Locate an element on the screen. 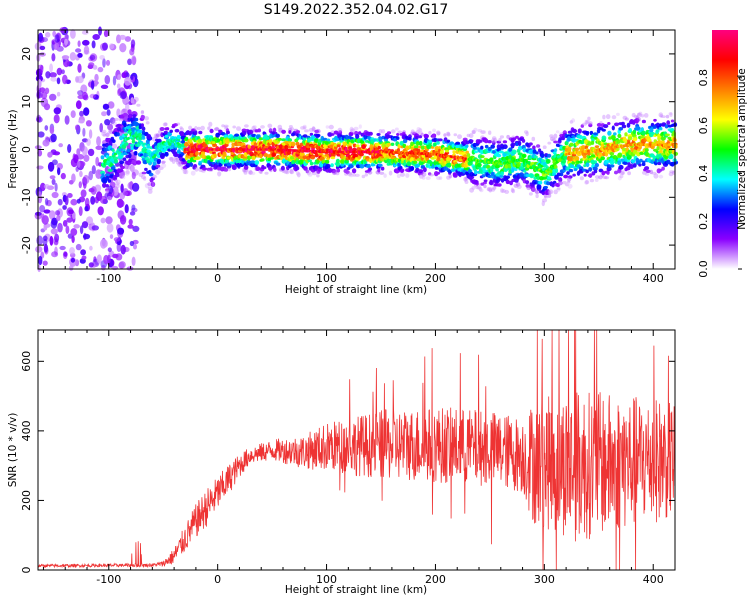 The image size is (750, 600). y-tick-label: 10 is located at coordinates (26, 102).